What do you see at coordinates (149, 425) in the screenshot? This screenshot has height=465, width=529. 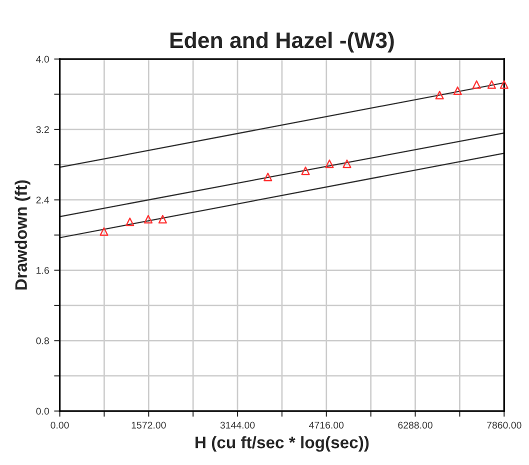 I see `x-tick-label: 1572.00` at bounding box center [149, 425].